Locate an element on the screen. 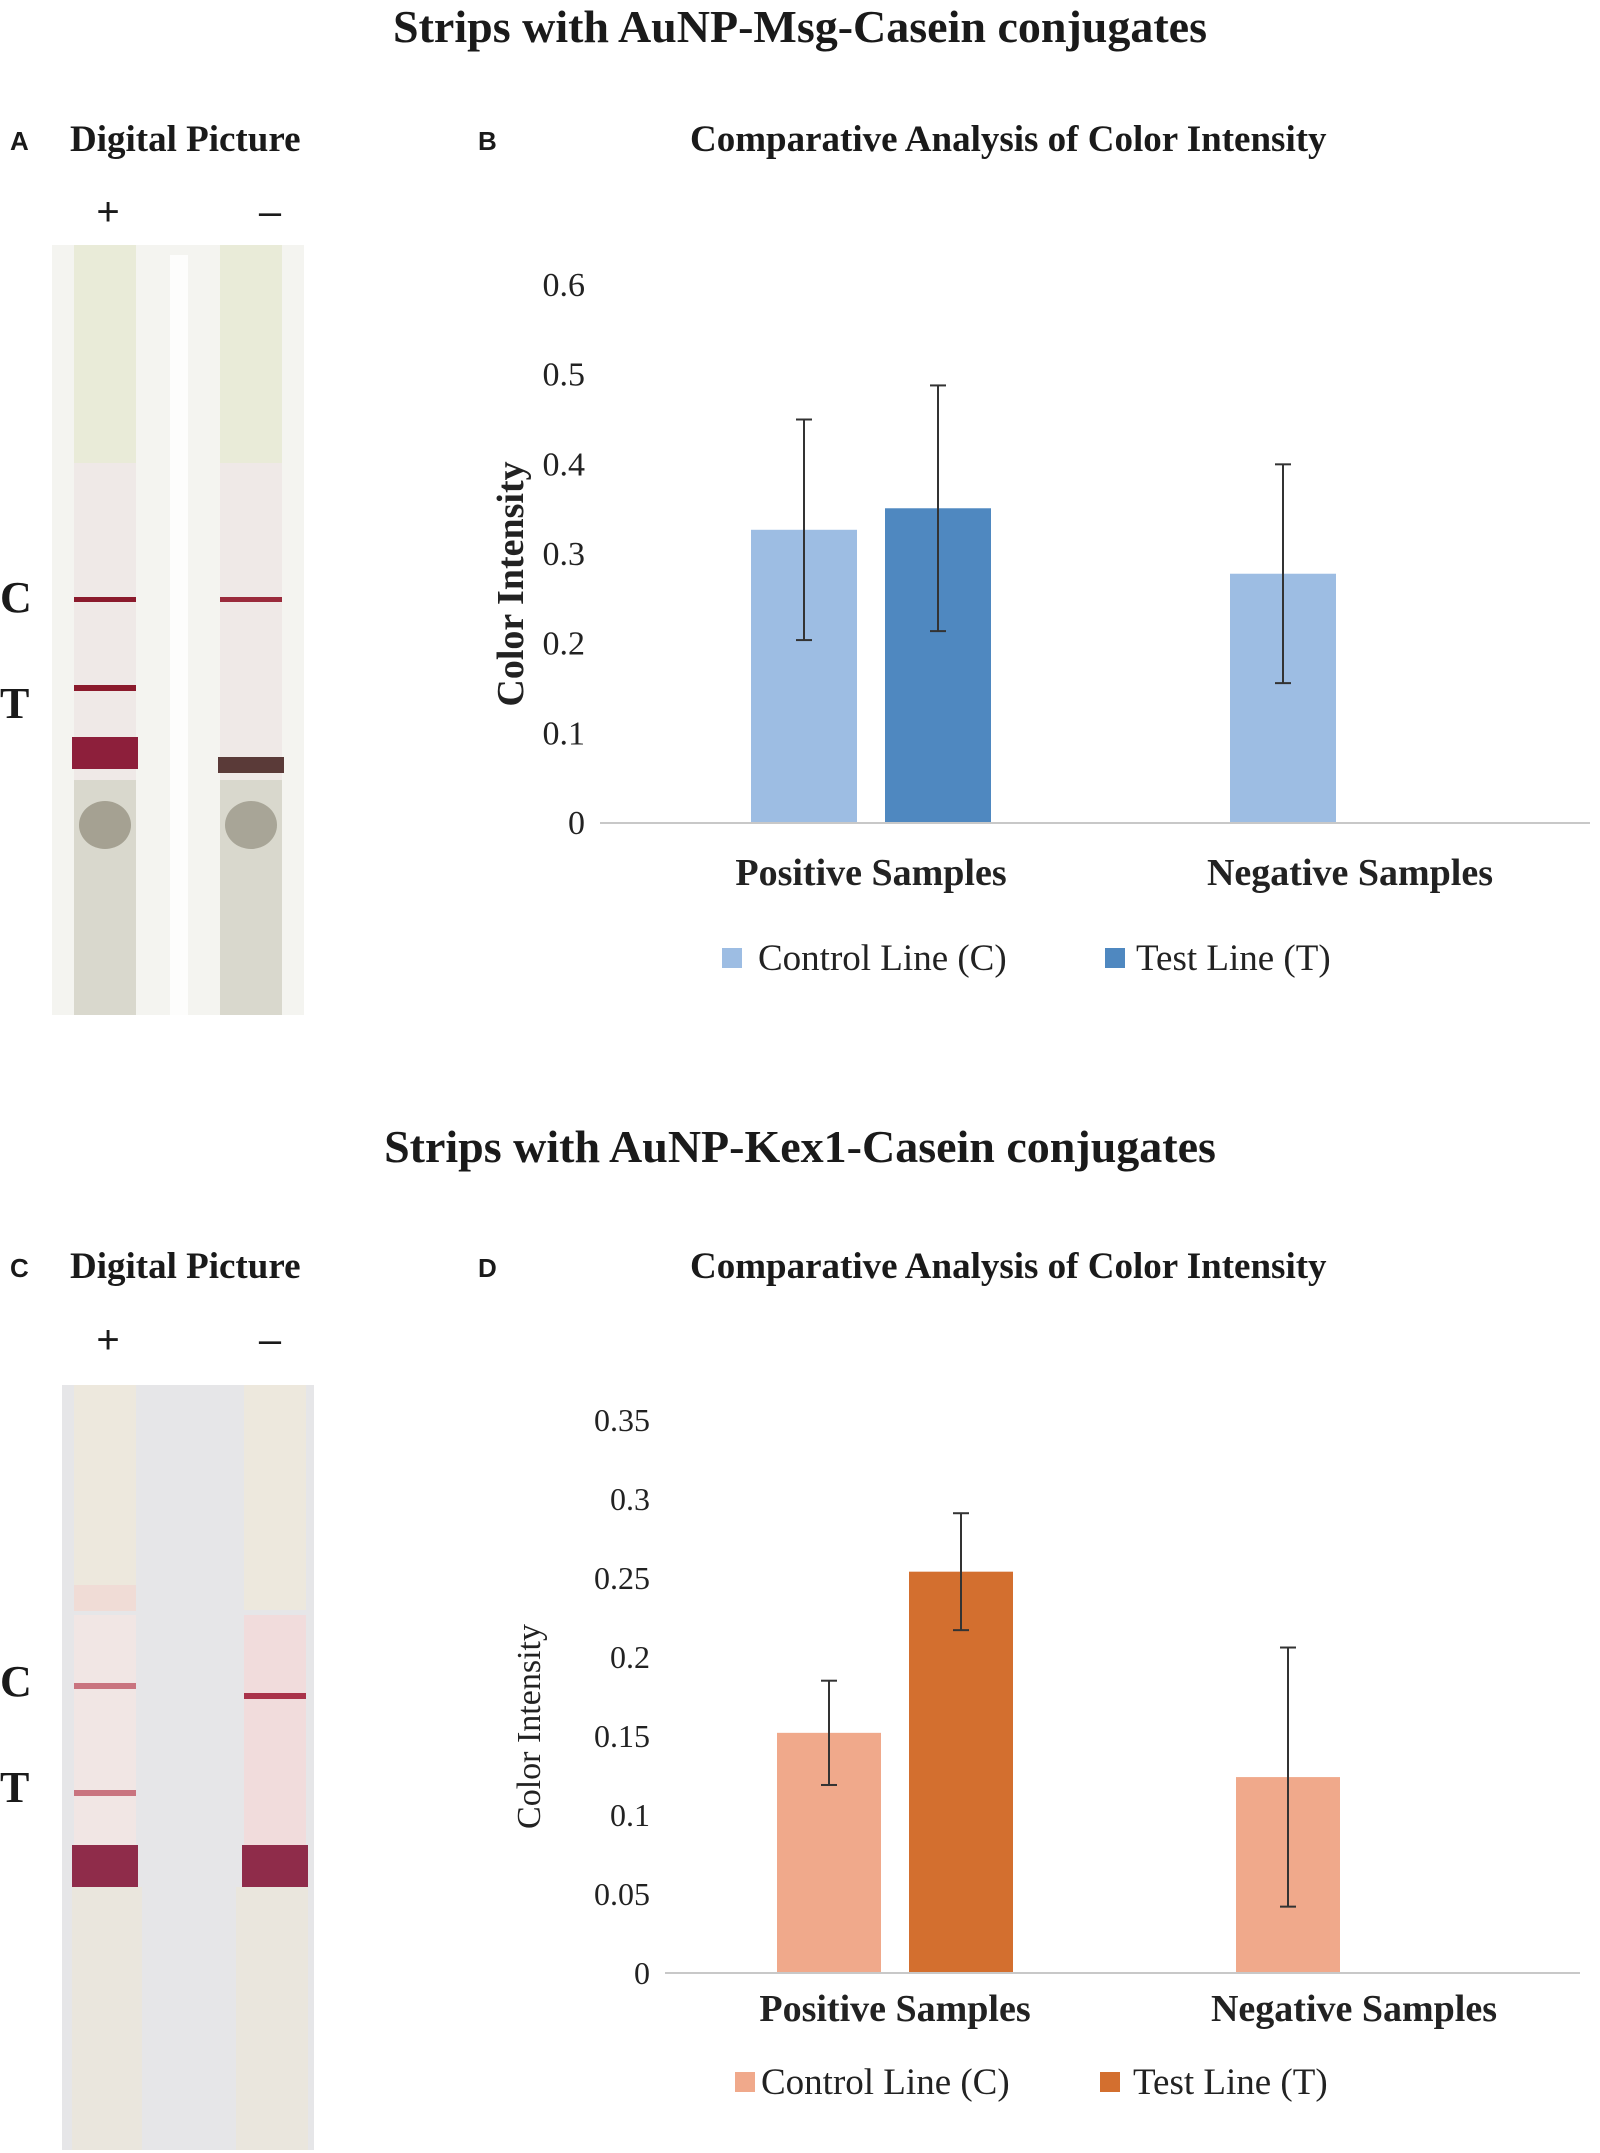 The image size is (1600, 2153). negative-sign-c: – is located at coordinates (270, 1340).